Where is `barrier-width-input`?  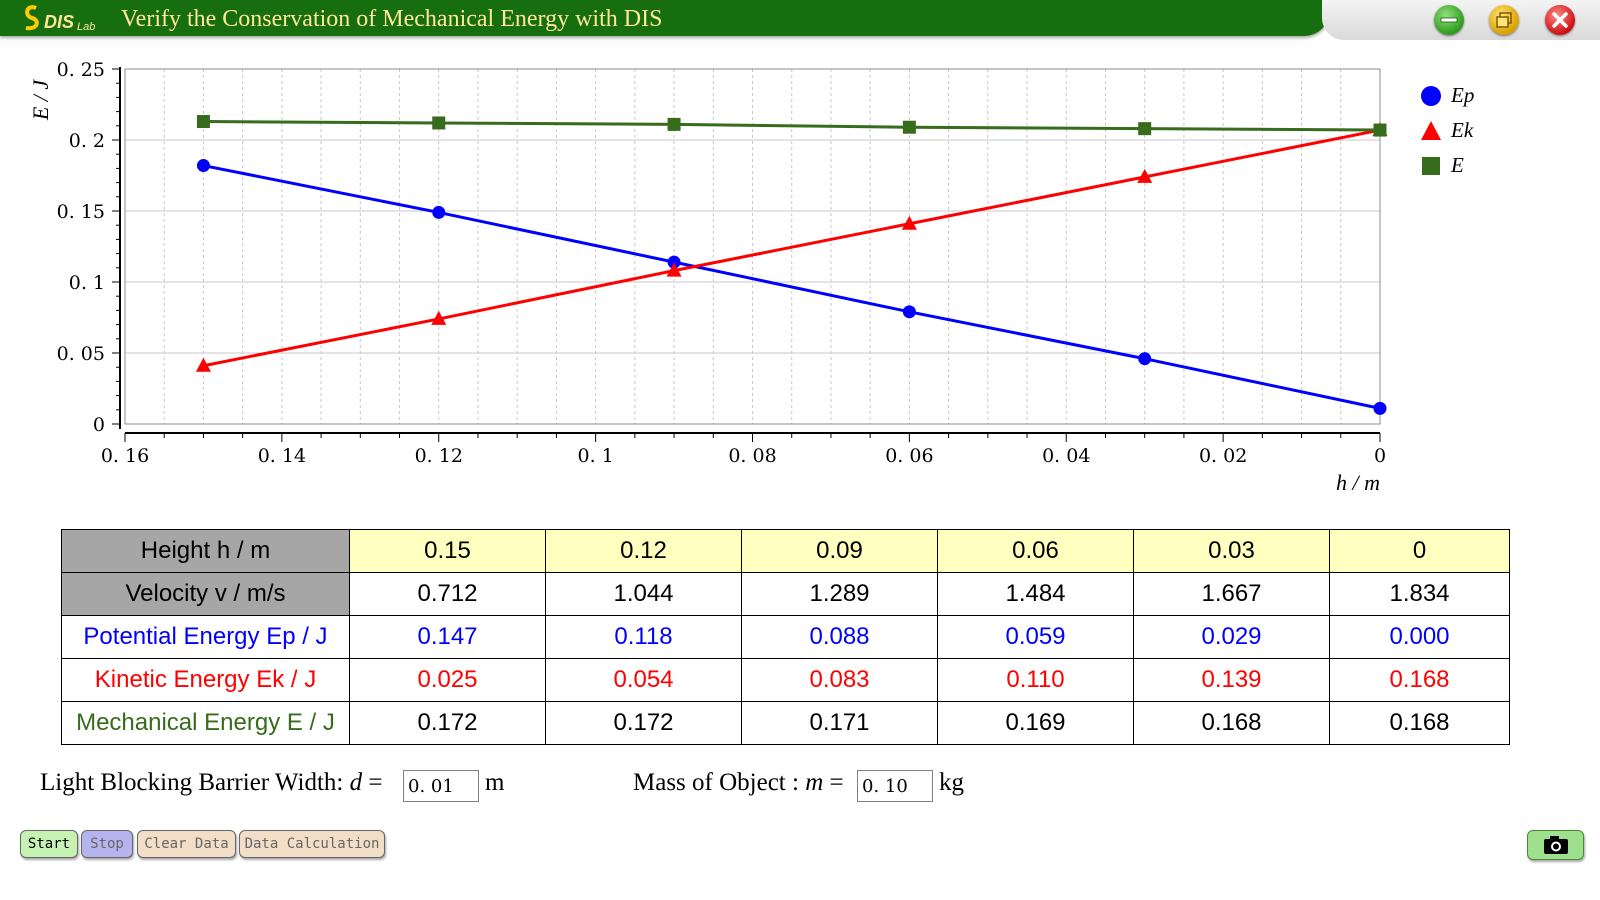 barrier-width-input is located at coordinates (441, 786).